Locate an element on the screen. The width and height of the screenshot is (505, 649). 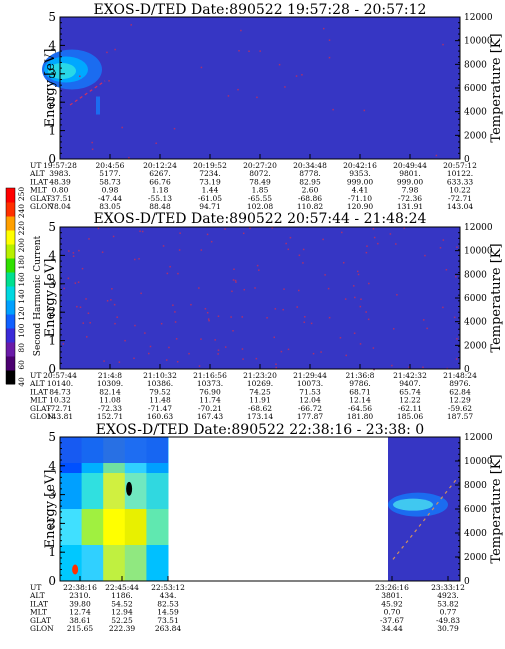
orbit-cell: 74.25 is located at coordinates (260, 391).